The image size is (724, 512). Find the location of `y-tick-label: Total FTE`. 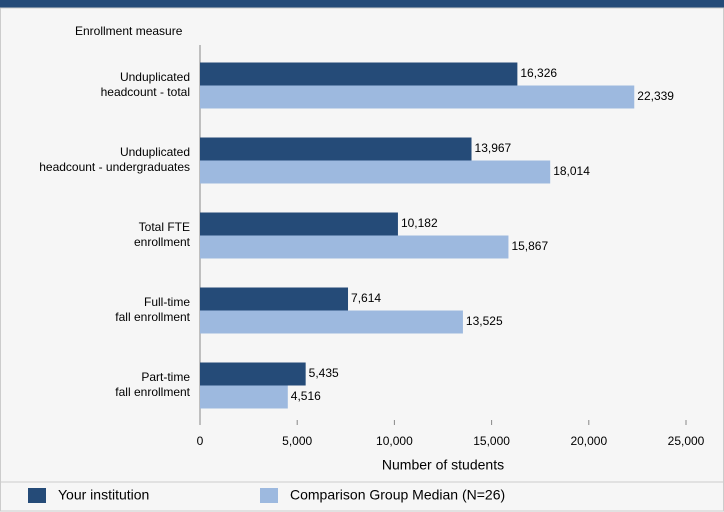

y-tick-label: Total FTE is located at coordinates (164, 227).